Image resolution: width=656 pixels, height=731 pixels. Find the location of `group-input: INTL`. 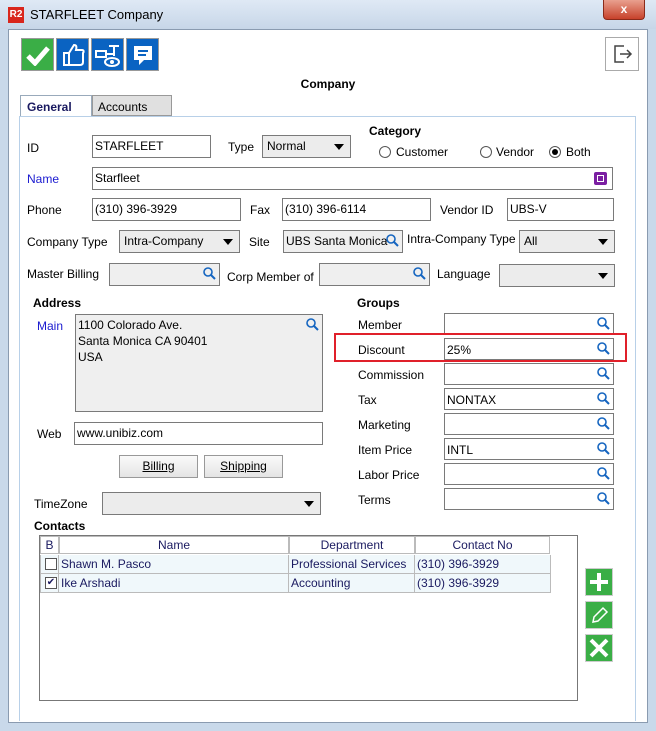

group-input: INTL is located at coordinates (529, 449).